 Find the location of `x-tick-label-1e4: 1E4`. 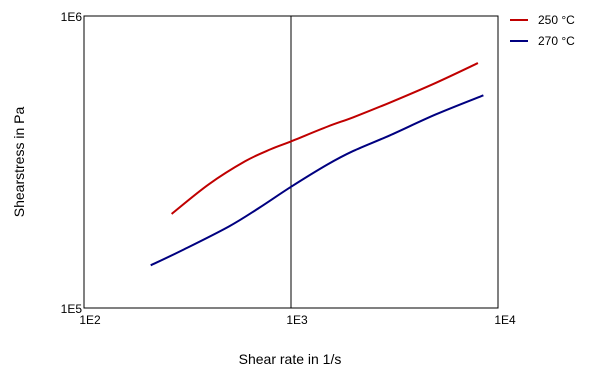

x-tick-label-1e4: 1E4 is located at coordinates (505, 320).